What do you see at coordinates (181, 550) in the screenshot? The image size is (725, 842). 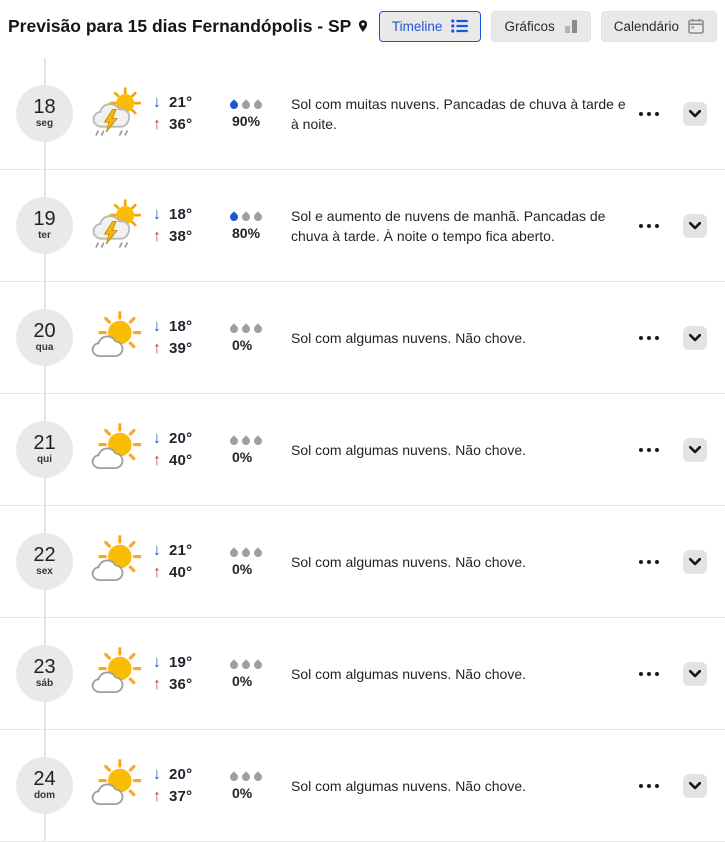 I see `min-temp: 21°` at bounding box center [181, 550].